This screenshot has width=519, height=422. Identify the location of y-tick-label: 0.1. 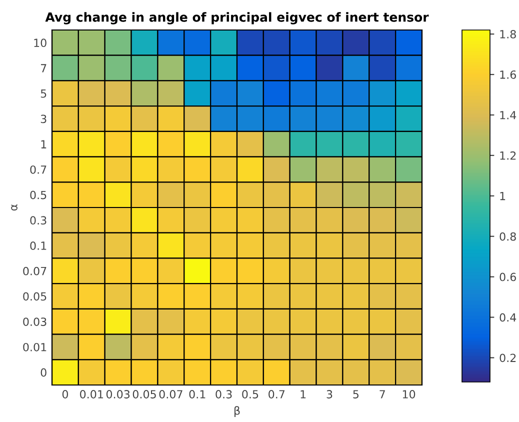
(38, 246).